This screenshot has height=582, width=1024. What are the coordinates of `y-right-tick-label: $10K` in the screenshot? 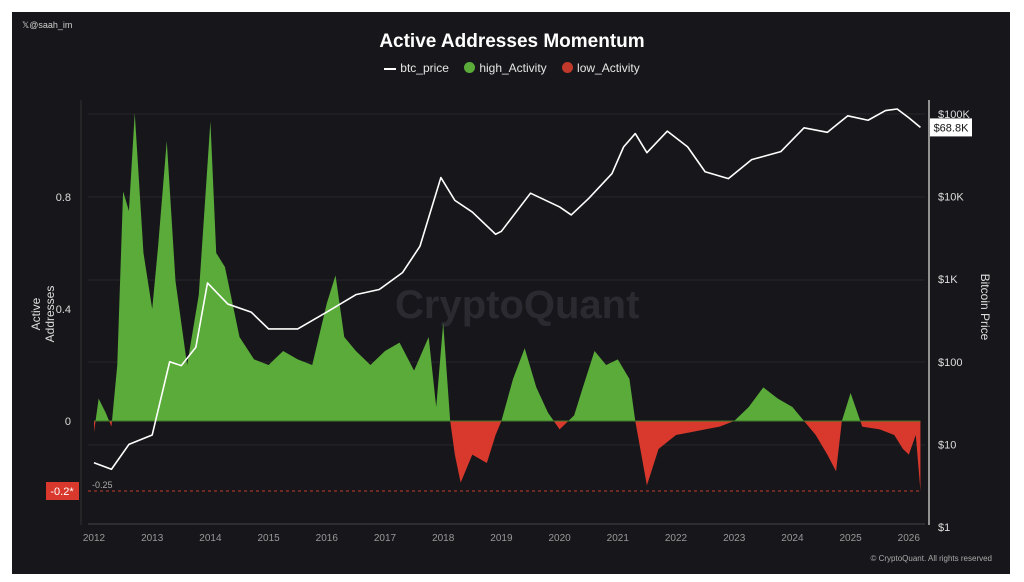 It's located at (951, 198).